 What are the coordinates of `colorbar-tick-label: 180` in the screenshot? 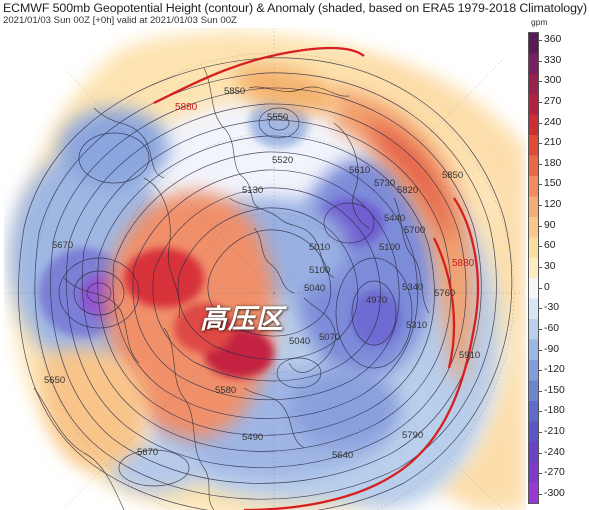 It's located at (553, 163).